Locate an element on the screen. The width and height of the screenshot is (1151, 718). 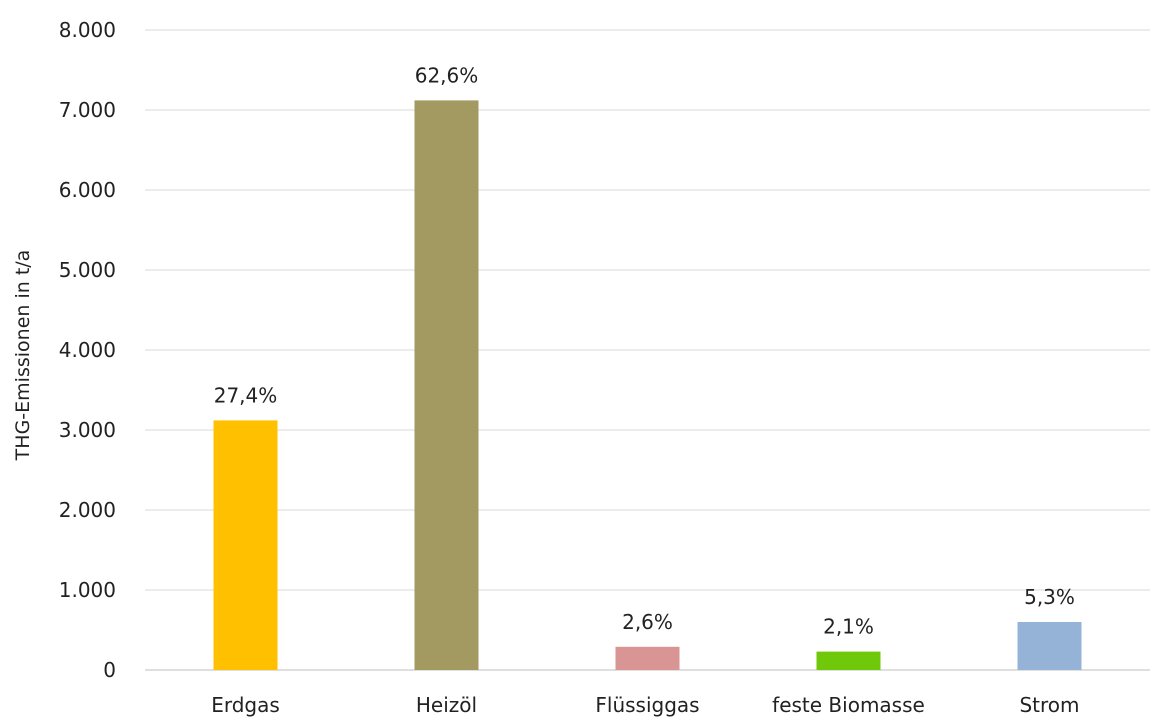
x-category-label: Strom is located at coordinates (1049, 705).